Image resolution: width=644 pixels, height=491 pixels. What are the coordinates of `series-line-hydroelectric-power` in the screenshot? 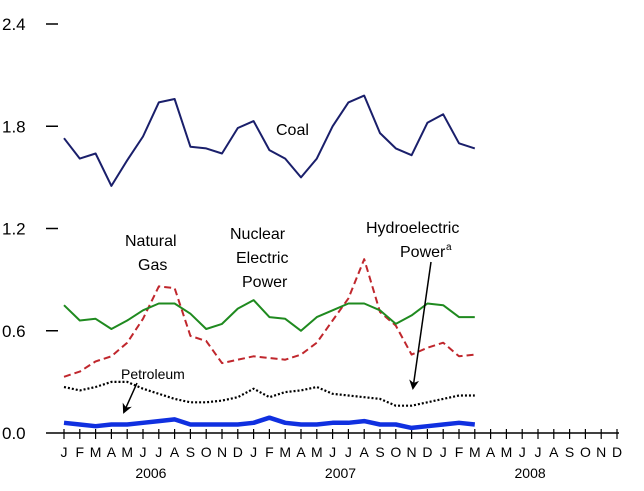 It's located at (269, 423).